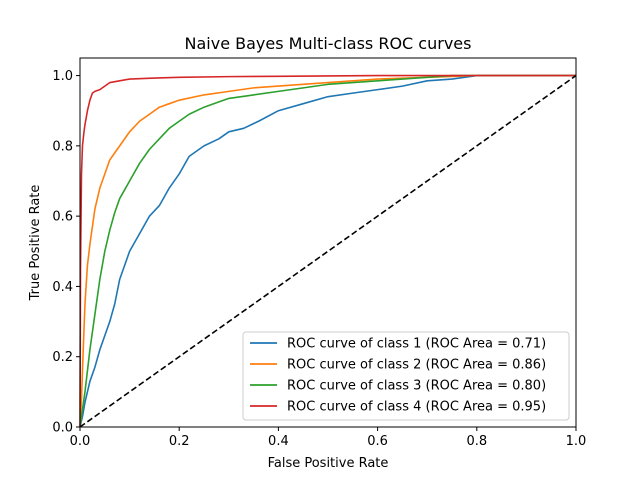  Describe the element at coordinates (476, 441) in the screenshot. I see `x-tick-label: 0.8` at that location.